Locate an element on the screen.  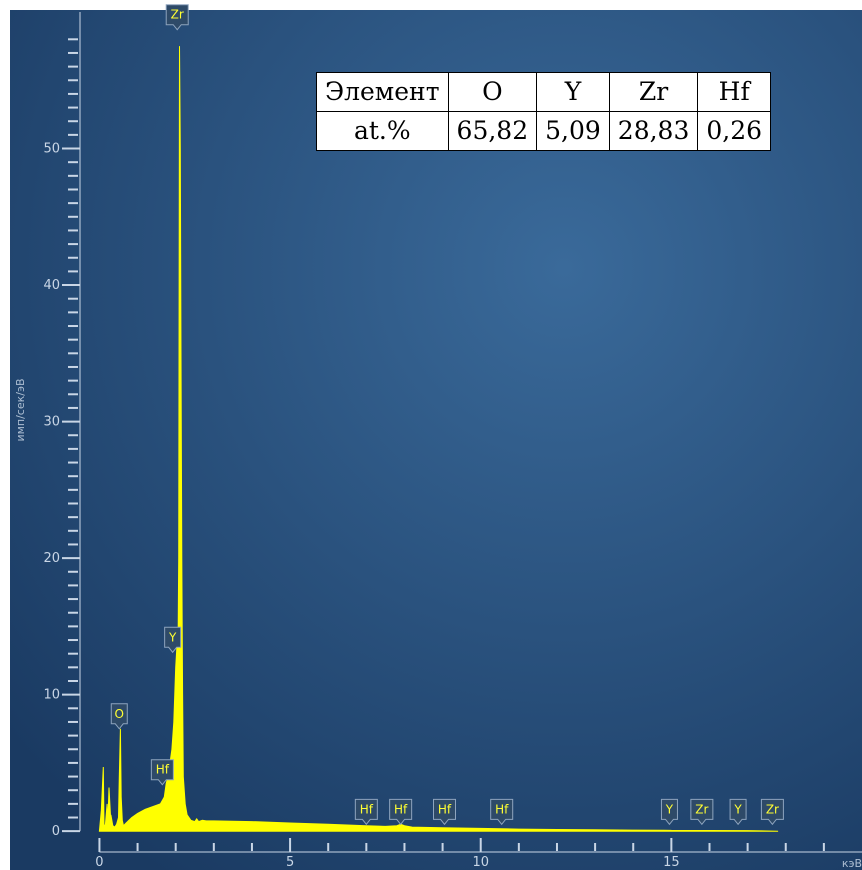
table-header-cell: Элемент is located at coordinates (382, 92).